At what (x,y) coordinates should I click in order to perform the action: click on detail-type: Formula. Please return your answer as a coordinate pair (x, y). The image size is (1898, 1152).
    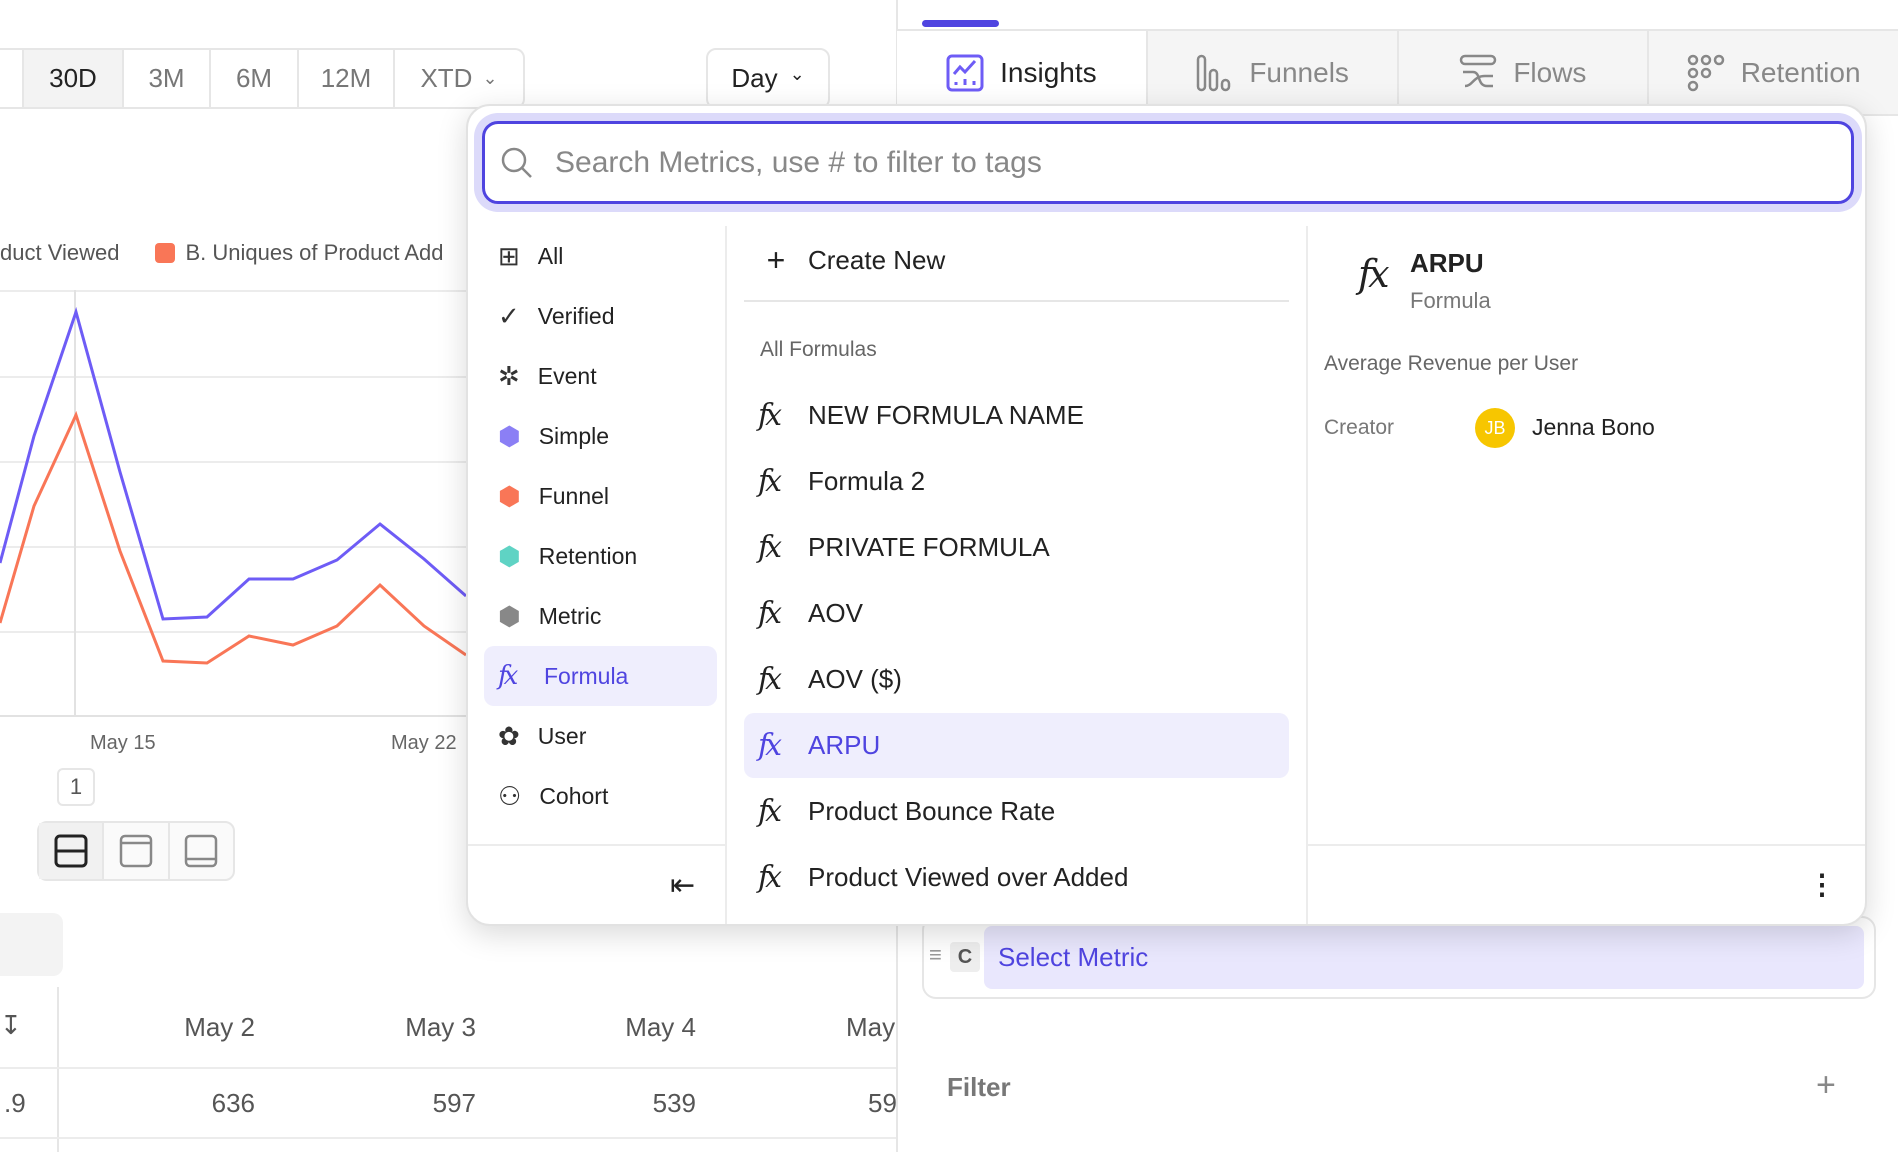
    Looking at the image, I should click on (1450, 300).